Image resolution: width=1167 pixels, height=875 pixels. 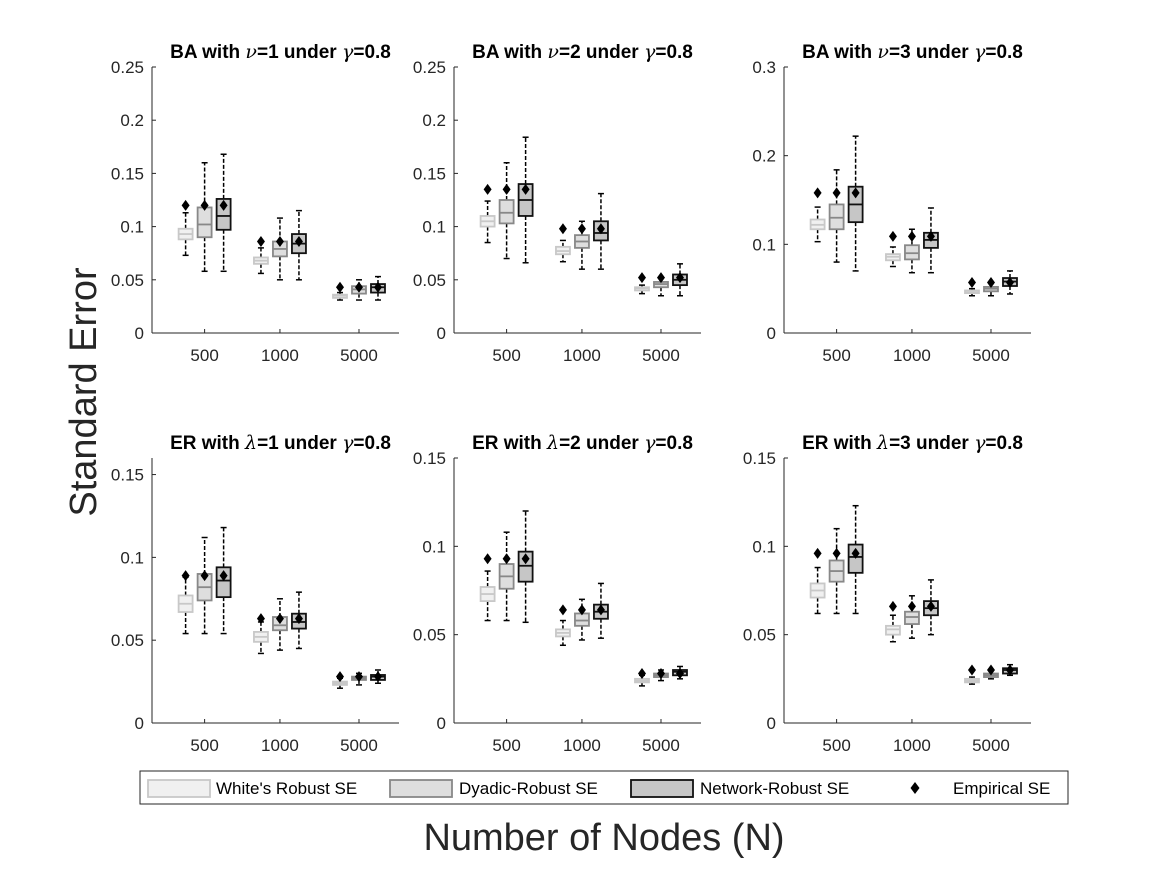 I want to click on panel-title: ER with λ=2 under γ=0.8, so click(x=582, y=443).